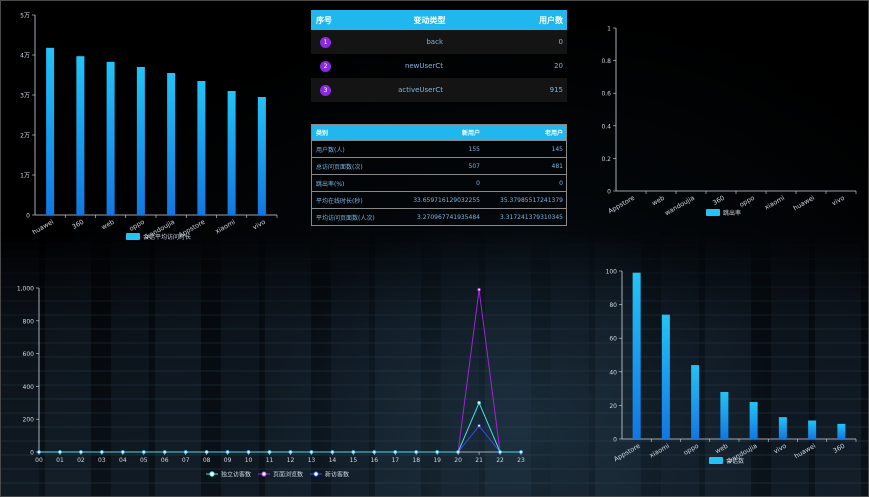  Describe the element at coordinates (439, 148) in the screenshot. I see `table-row: 用户数(人) 155 145` at that location.